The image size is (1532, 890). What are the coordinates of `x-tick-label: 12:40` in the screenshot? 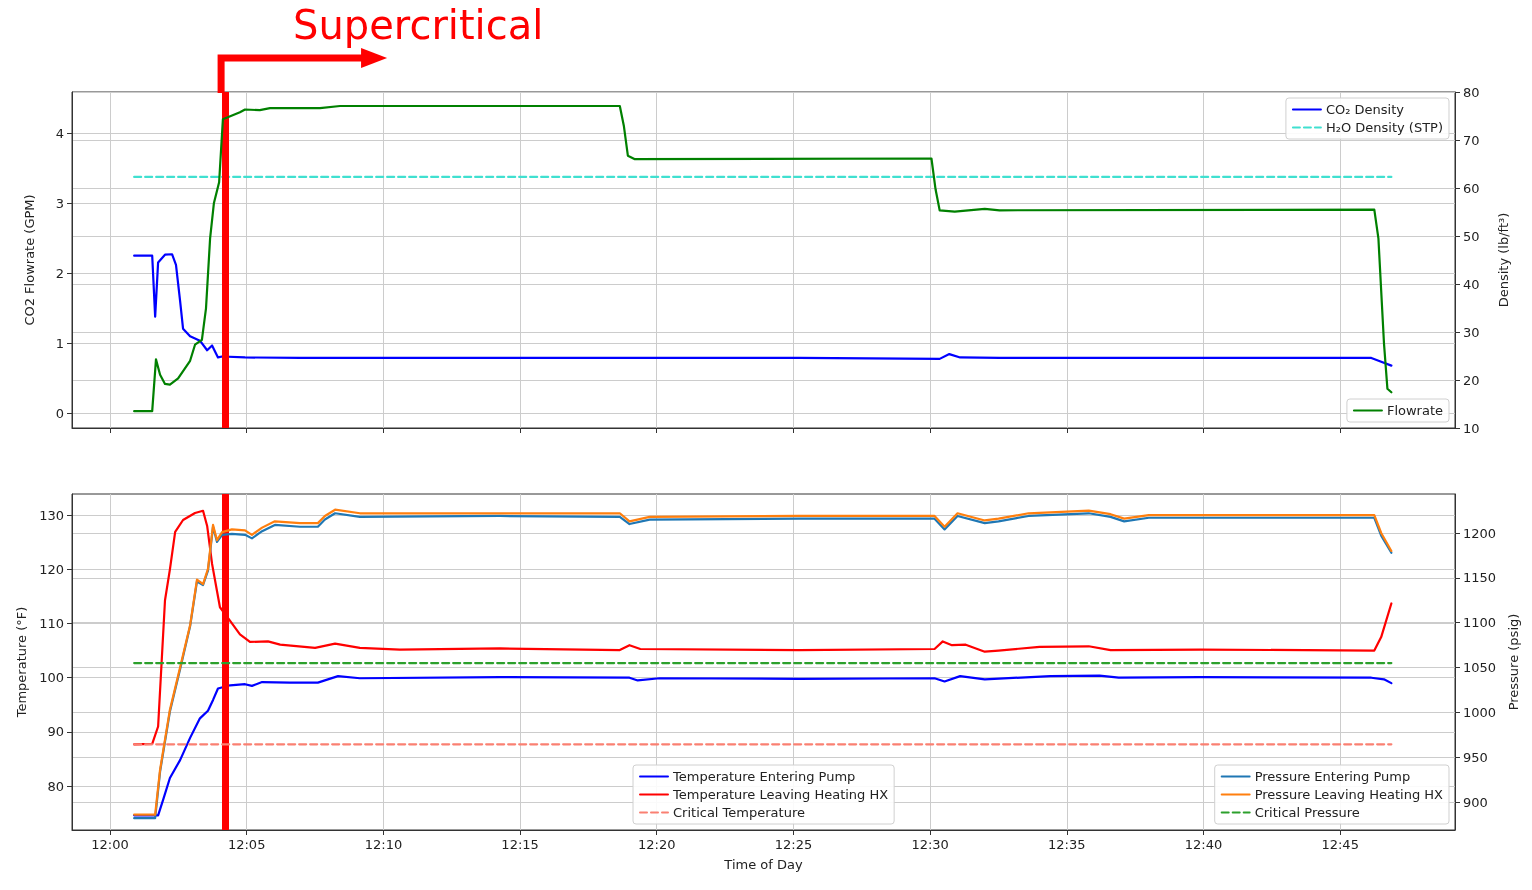 It's located at (1203, 844).